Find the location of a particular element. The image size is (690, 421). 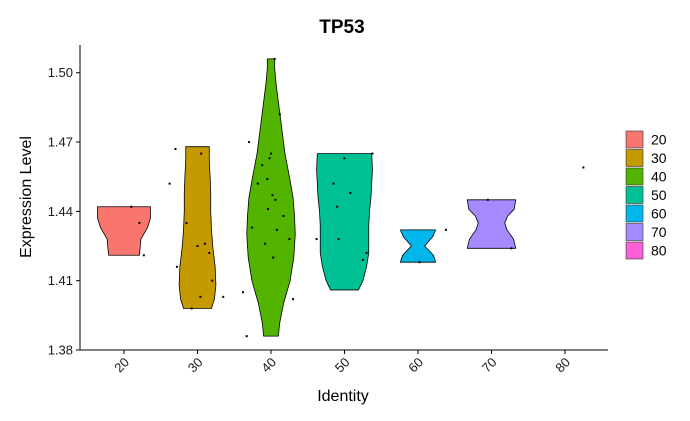

legend-label: 50 is located at coordinates (659, 195).